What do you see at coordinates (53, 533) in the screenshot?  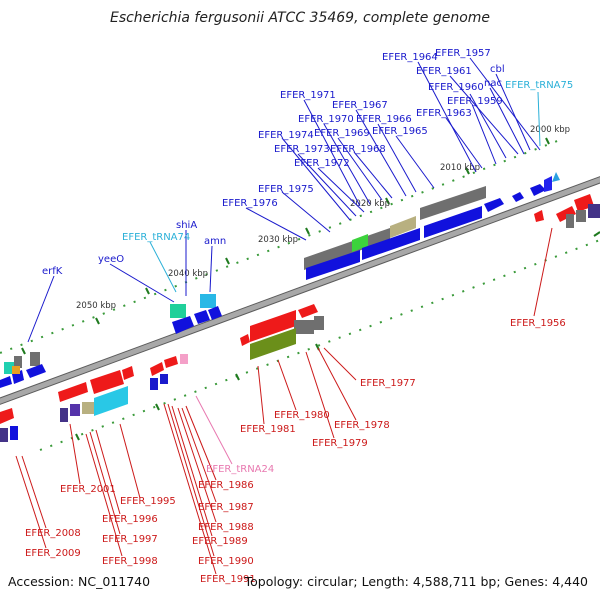 I see `gene-label: EFER_2008` at bounding box center [53, 533].